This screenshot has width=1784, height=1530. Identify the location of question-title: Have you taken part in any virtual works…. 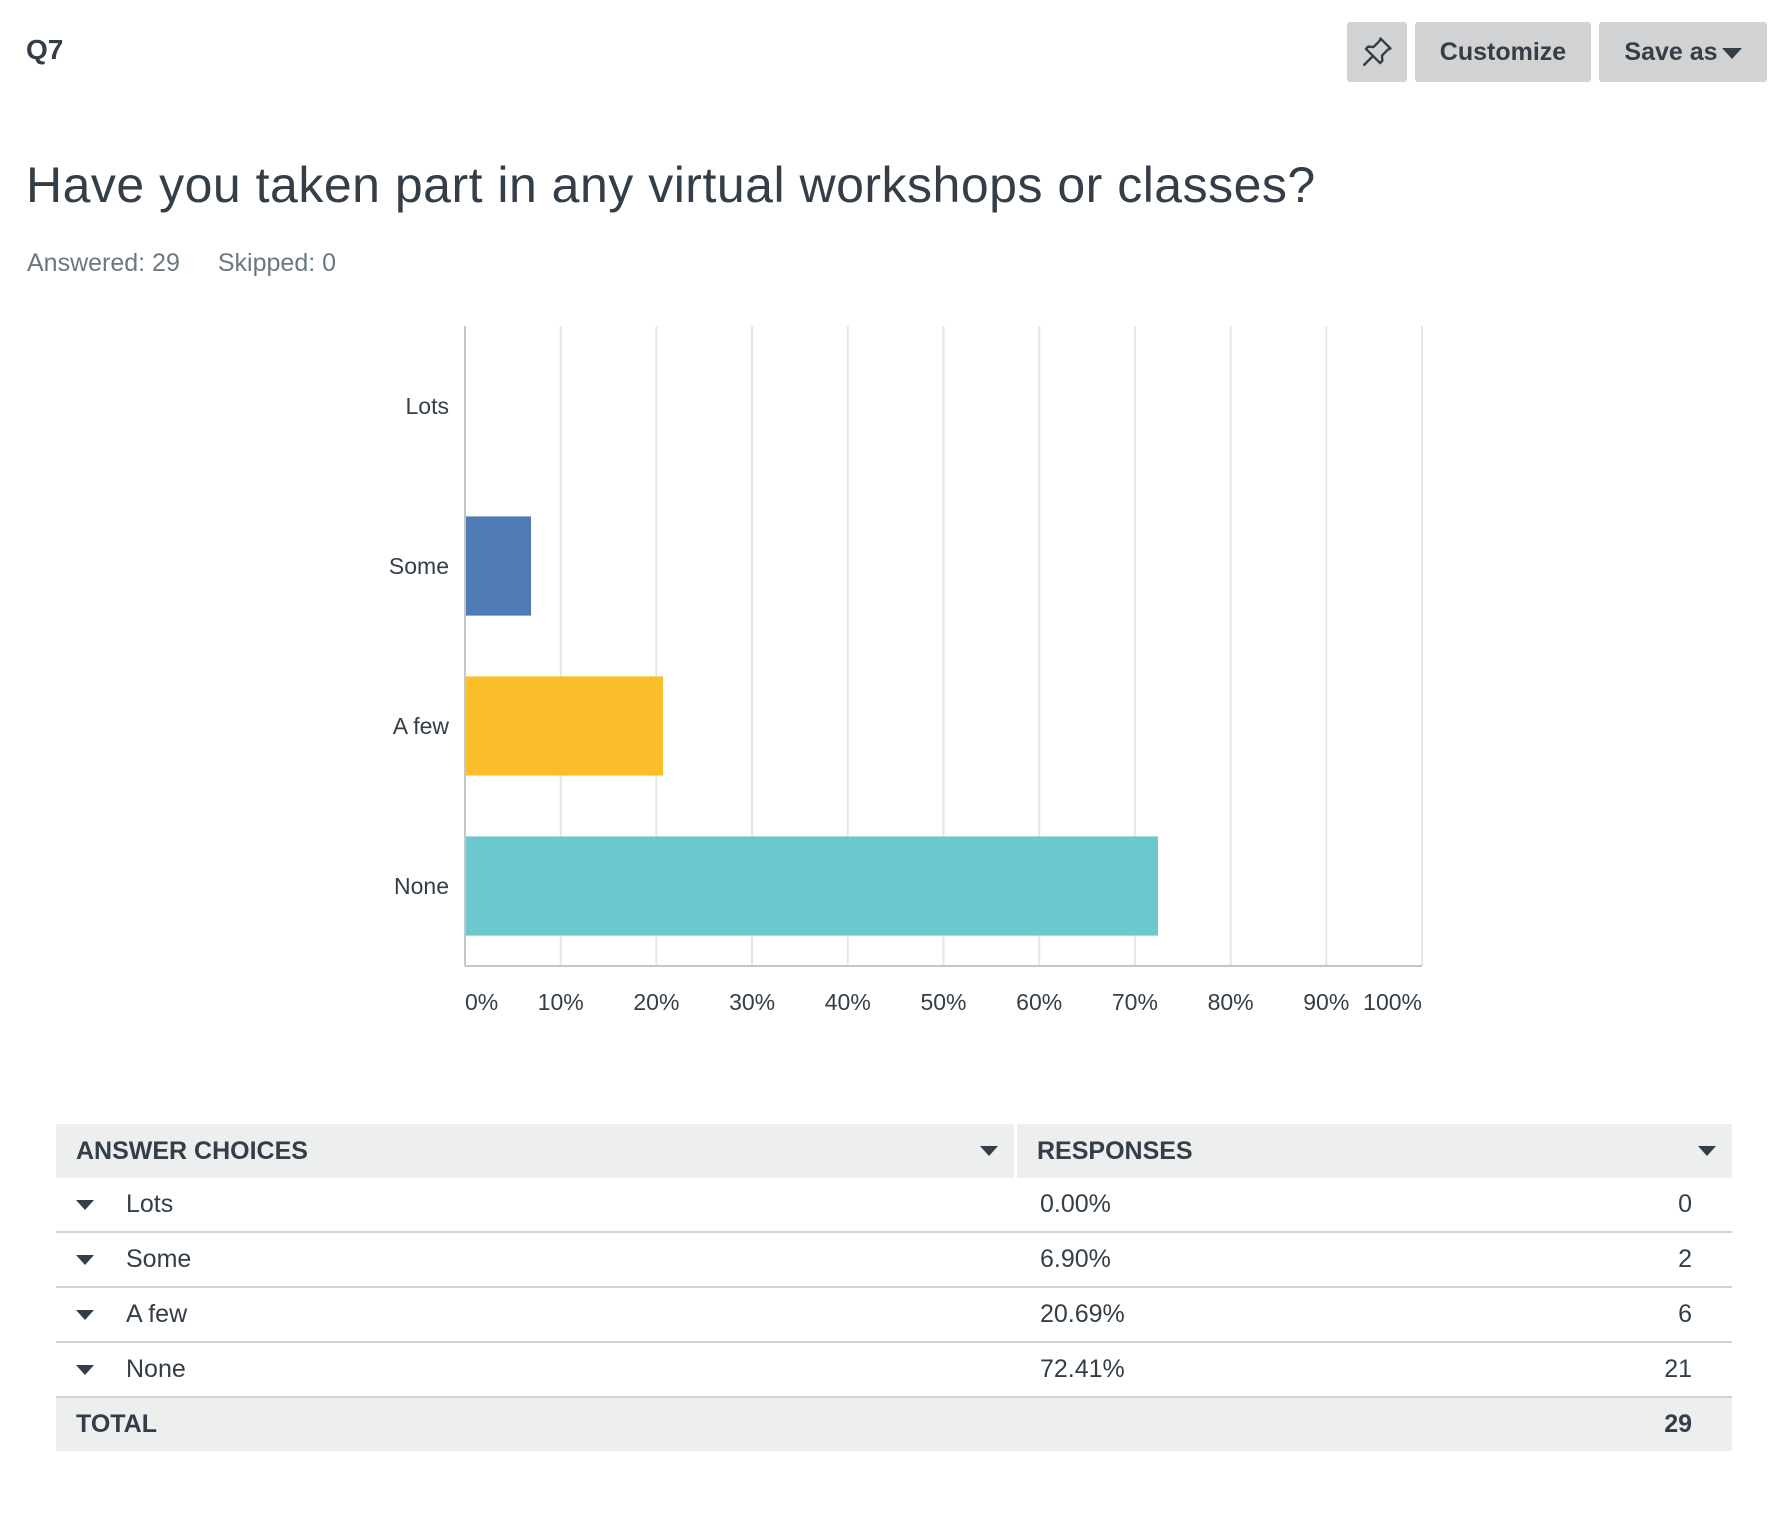
(671, 185).